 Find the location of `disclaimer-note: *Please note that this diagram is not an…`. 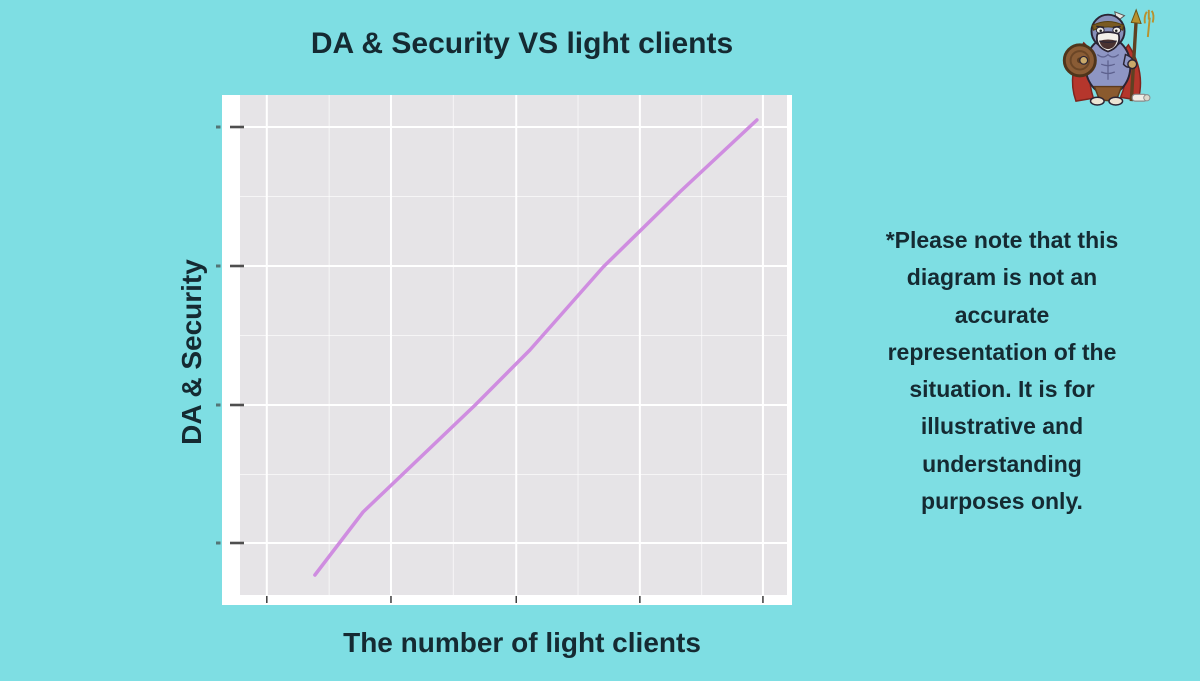

disclaimer-note: *Please note that this diagram is not an… is located at coordinates (1002, 370).